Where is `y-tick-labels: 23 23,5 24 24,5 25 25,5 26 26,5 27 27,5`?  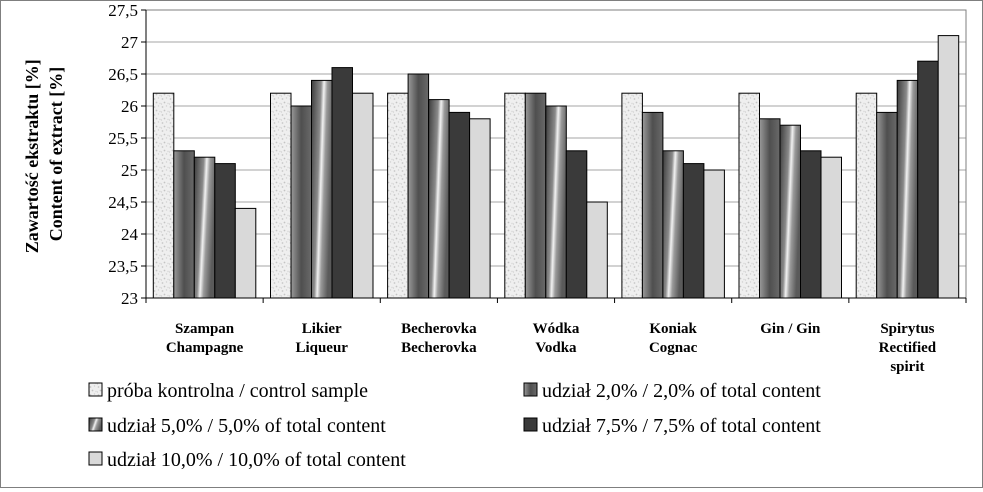 y-tick-labels: 23 23,5 24 24,5 25 25,5 26 26,5 27 27,5 is located at coordinates (127, 154).